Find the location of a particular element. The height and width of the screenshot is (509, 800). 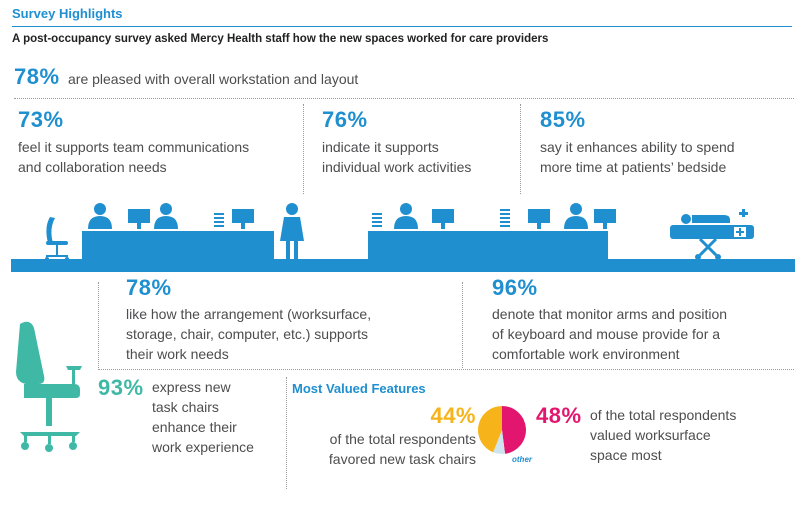

feature-worksurface-line1: of the total respondents is located at coordinates (663, 415).